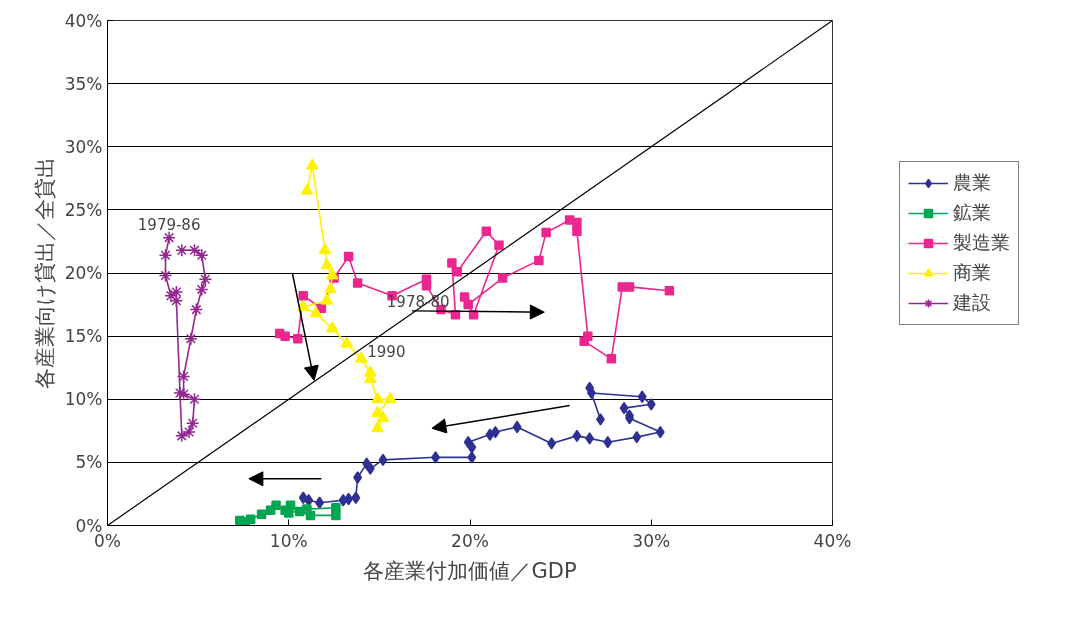 Image resolution: width=1066 pixels, height=618 pixels. What do you see at coordinates (83, 146) in the screenshot?
I see `y-tick-label: 30%` at bounding box center [83, 146].